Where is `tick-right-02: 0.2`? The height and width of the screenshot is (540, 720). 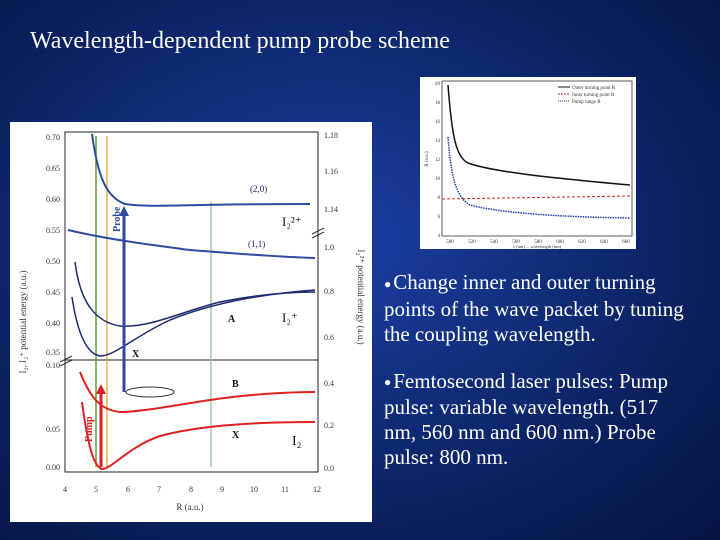
tick-right-02: 0.2 is located at coordinates (329, 425).